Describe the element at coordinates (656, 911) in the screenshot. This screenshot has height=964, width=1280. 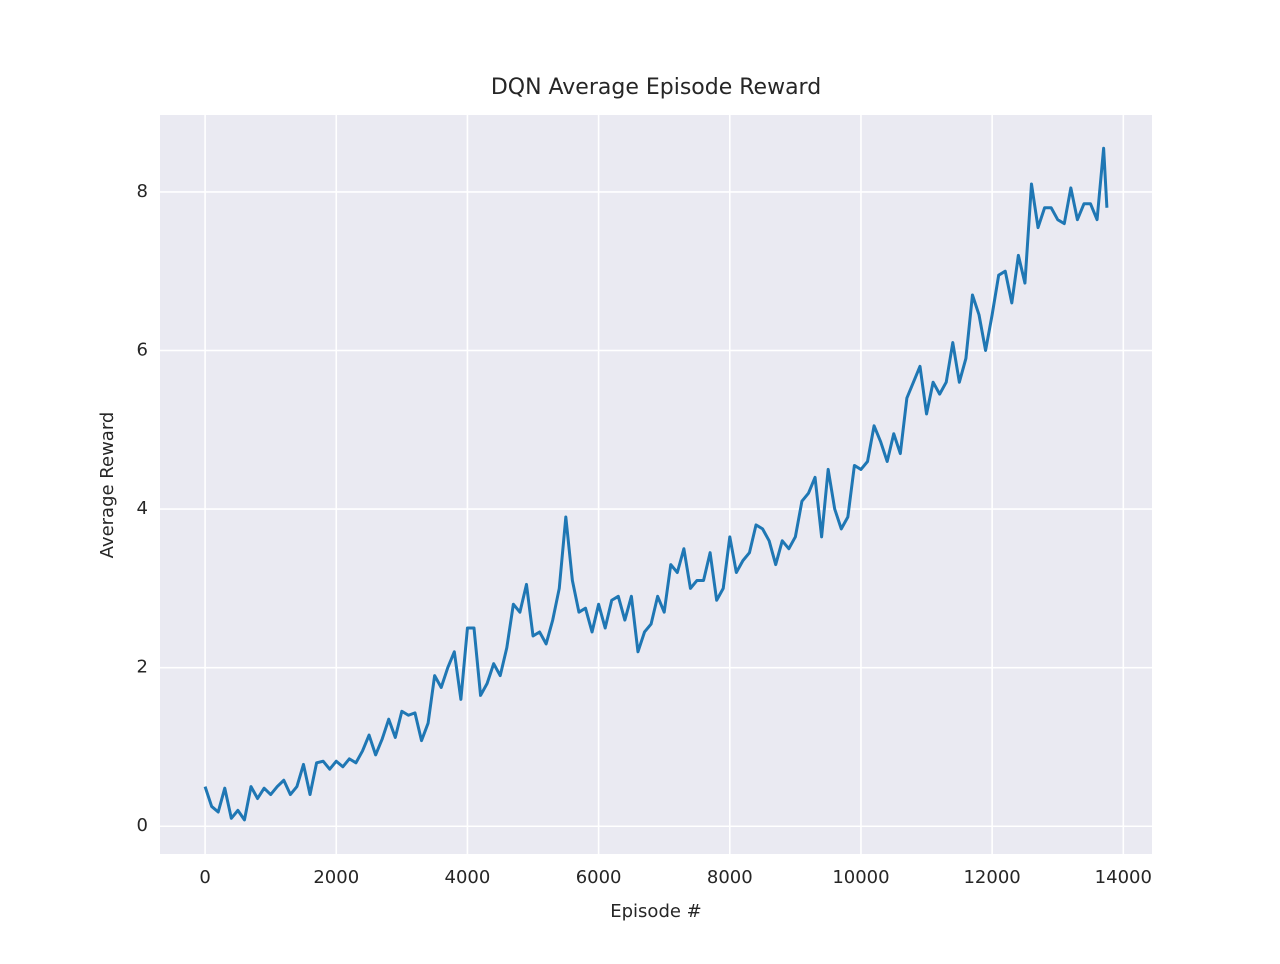
I see `x-axis-label: Episode #` at that location.